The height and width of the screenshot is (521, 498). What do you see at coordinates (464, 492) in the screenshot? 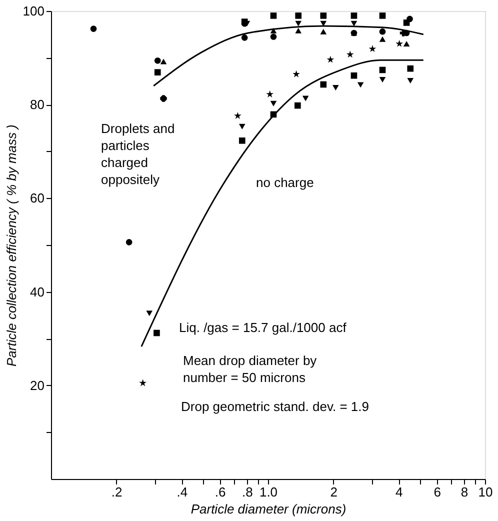
I see `x-tick-label: 8` at bounding box center [464, 492].